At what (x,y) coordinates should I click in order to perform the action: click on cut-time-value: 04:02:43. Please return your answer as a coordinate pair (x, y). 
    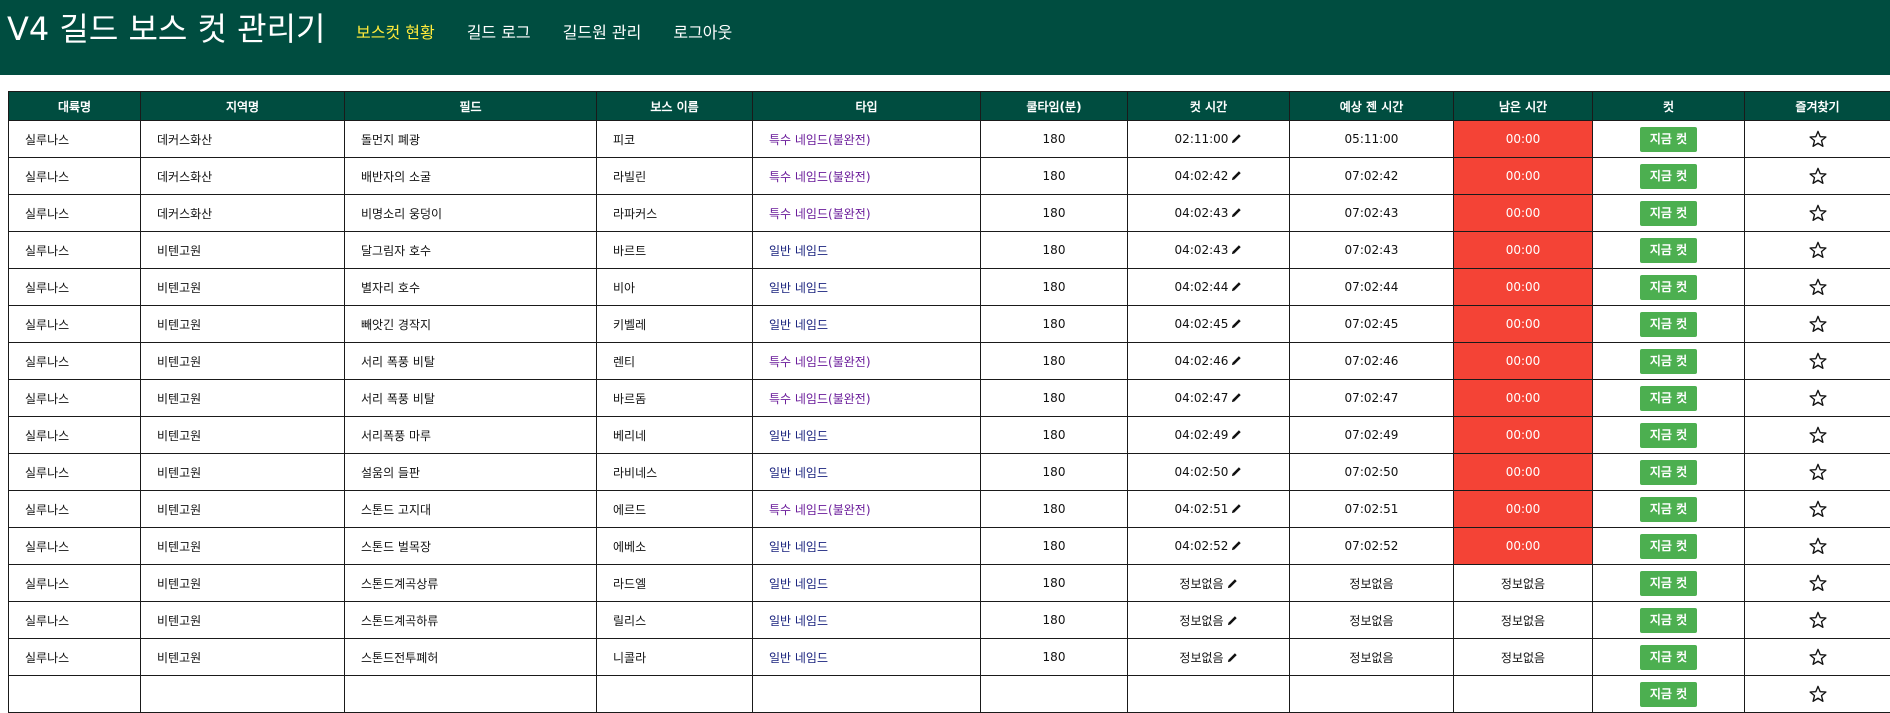
    Looking at the image, I should click on (1202, 213).